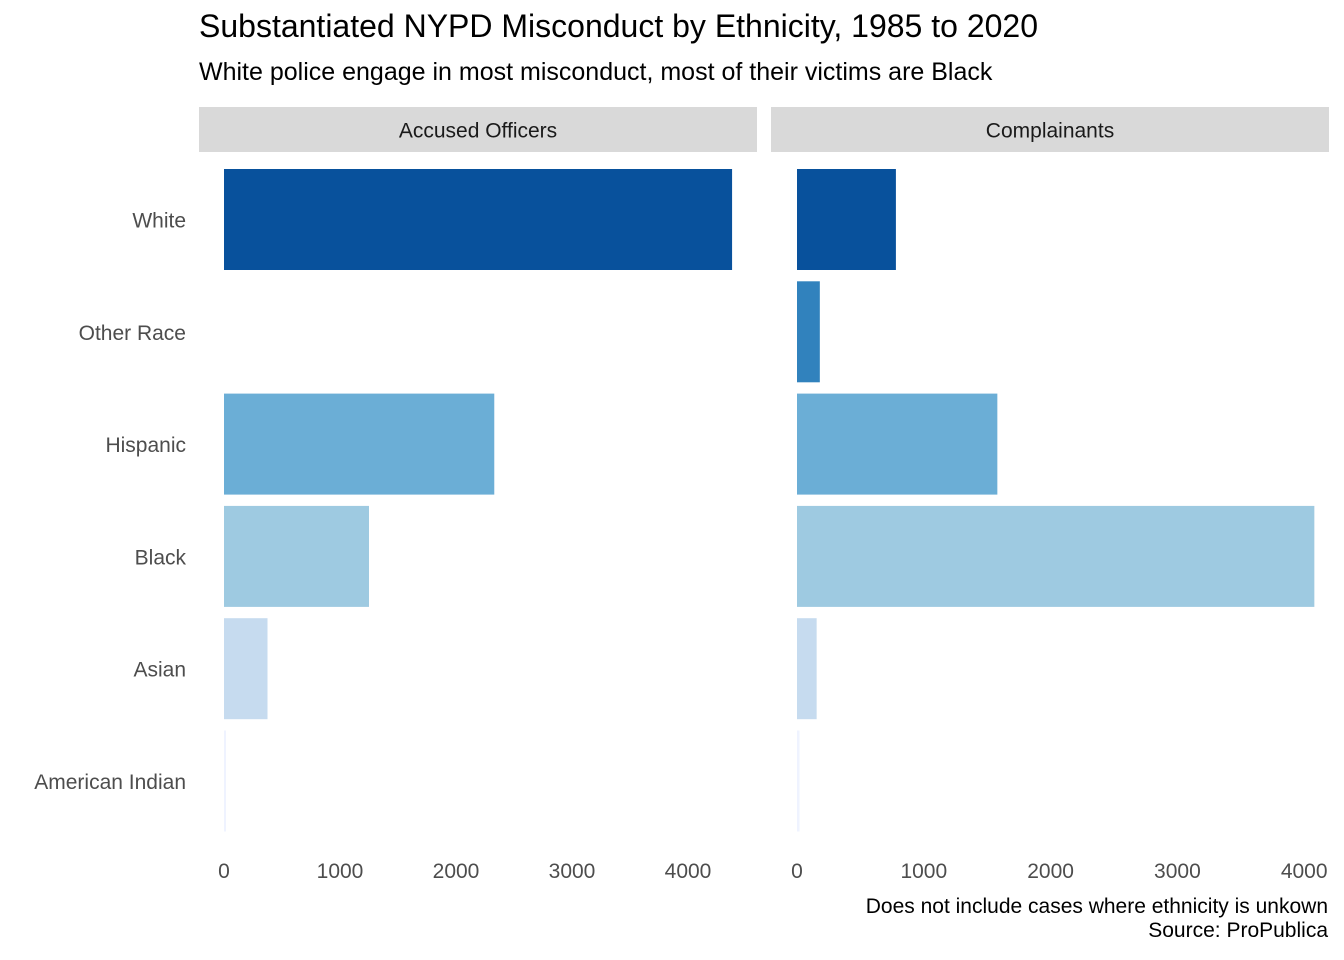 Image resolution: width=1344 pixels, height=960 pixels. Describe the element at coordinates (161, 557) in the screenshot. I see `y-tick-label-black: Black` at that location.